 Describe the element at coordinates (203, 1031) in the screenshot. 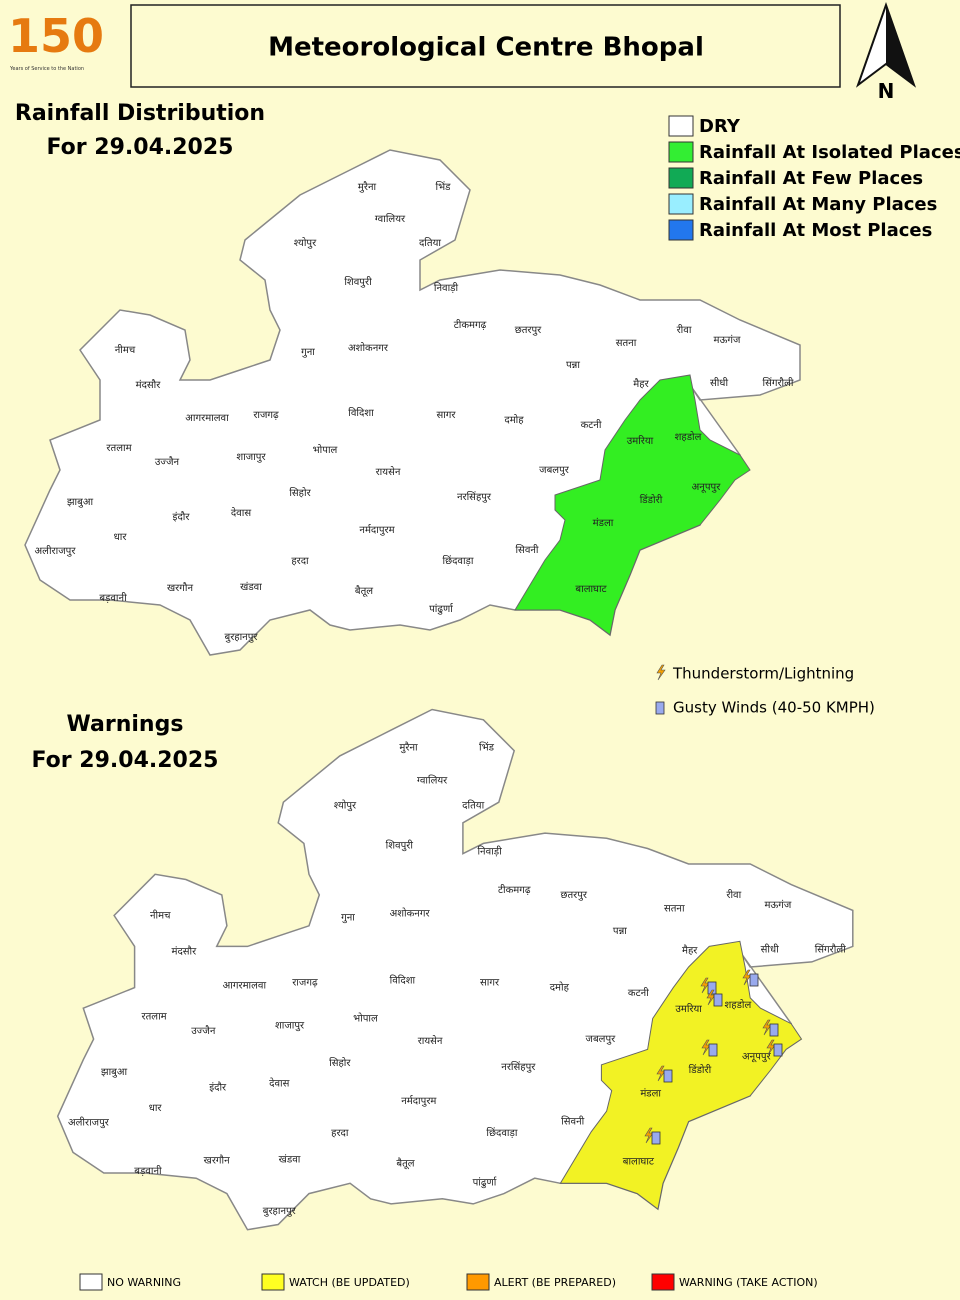

I see `district-label: उज्जैन` at that location.